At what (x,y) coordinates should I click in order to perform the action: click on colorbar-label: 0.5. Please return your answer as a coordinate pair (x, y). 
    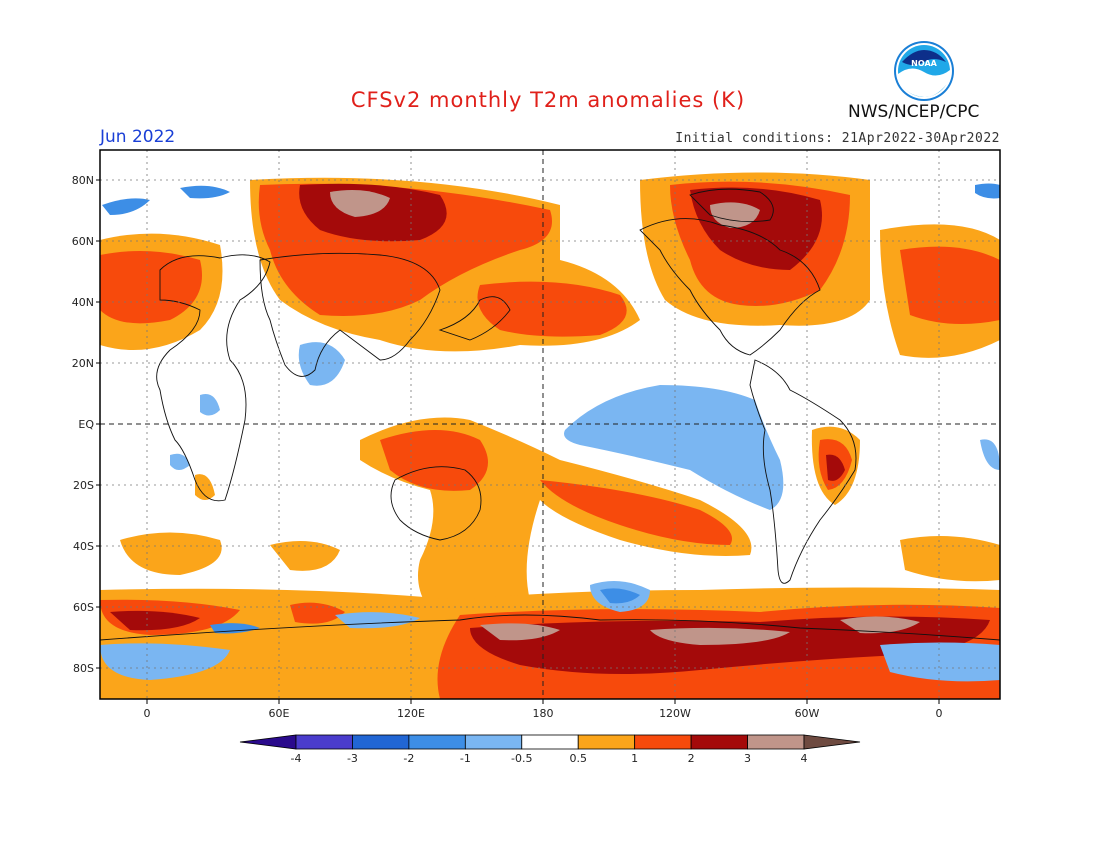
    Looking at the image, I should click on (578, 758).